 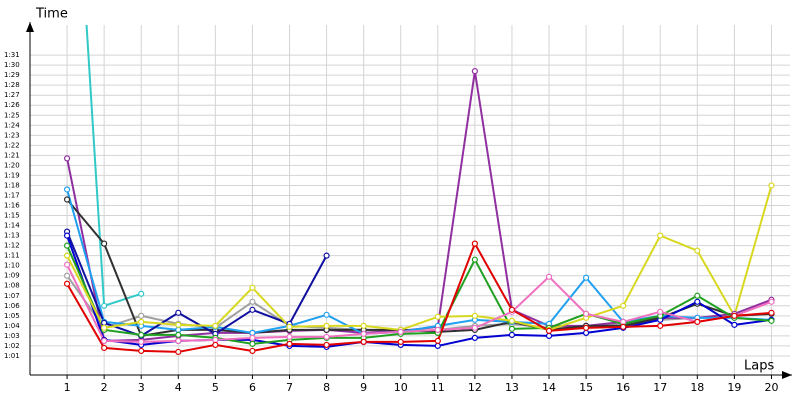 What do you see at coordinates (12, 256) in the screenshot?
I see `y-tick-label: 1:11` at bounding box center [12, 256].